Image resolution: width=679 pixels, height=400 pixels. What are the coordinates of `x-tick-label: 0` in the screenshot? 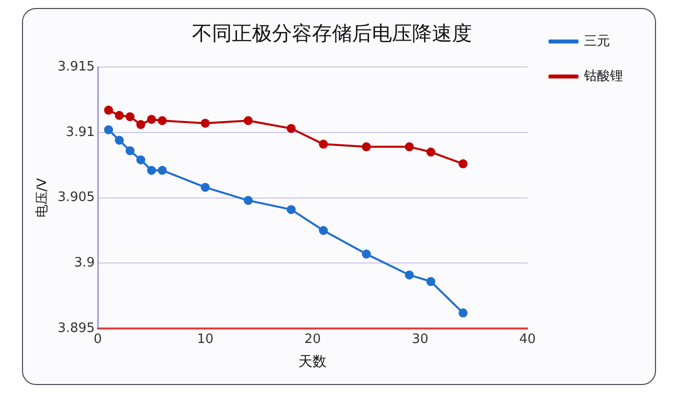 It's located at (98, 339).